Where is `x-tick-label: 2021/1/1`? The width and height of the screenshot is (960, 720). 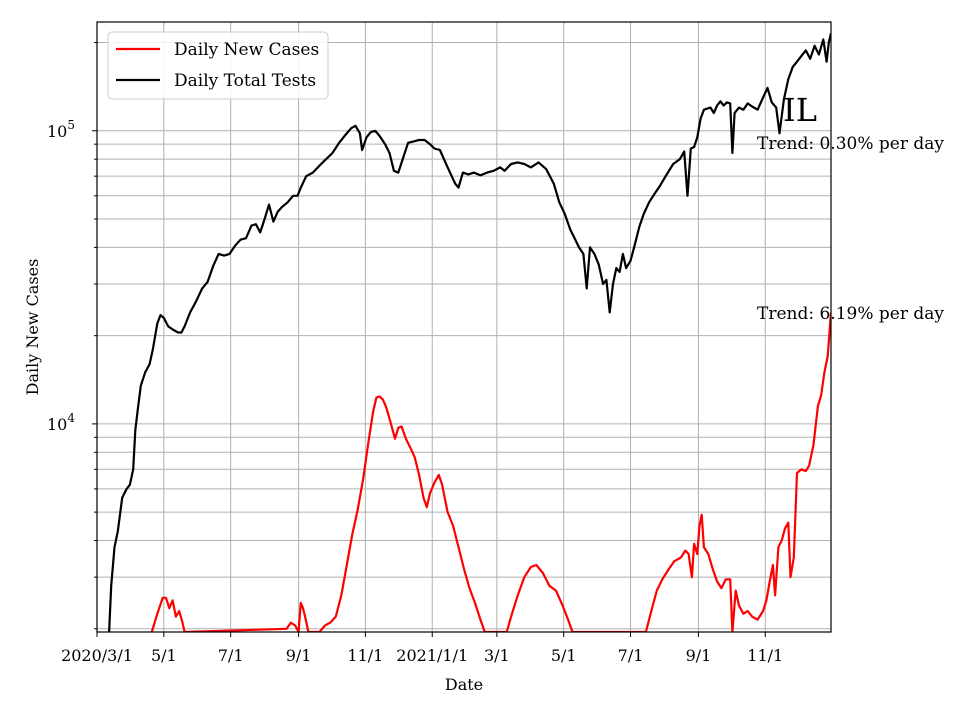
x-tick-label: 2021/1/1 is located at coordinates (432, 655).